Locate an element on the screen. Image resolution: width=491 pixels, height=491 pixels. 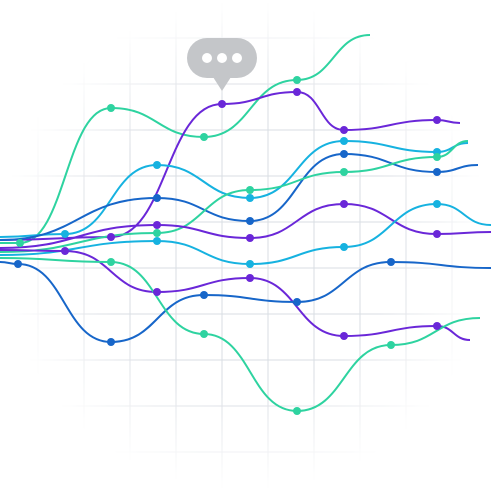
series-line is located at coordinates (245, 225).